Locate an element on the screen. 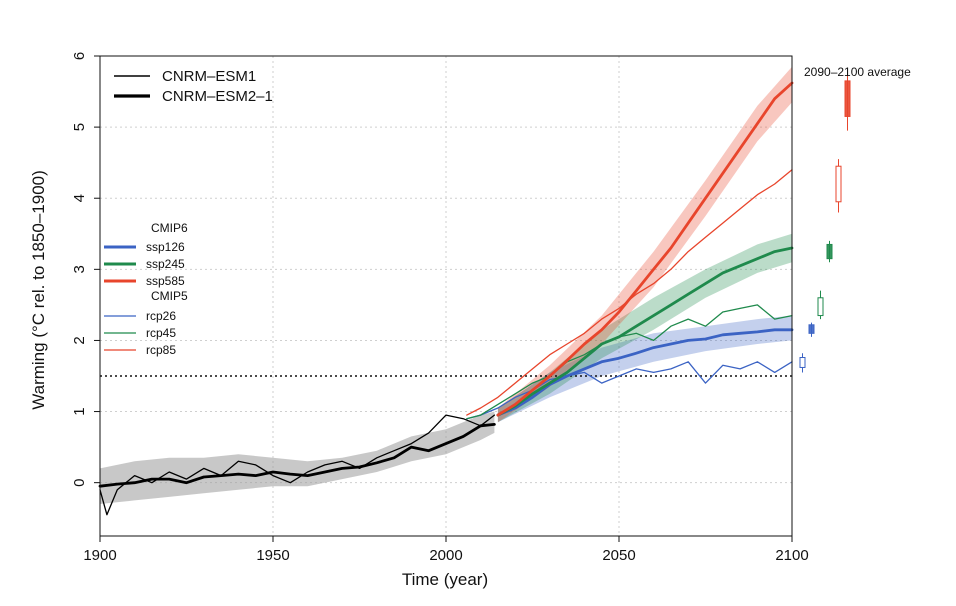 This screenshot has width=956, height=606. x-tick-label-2: 2000 is located at coordinates (445, 555).